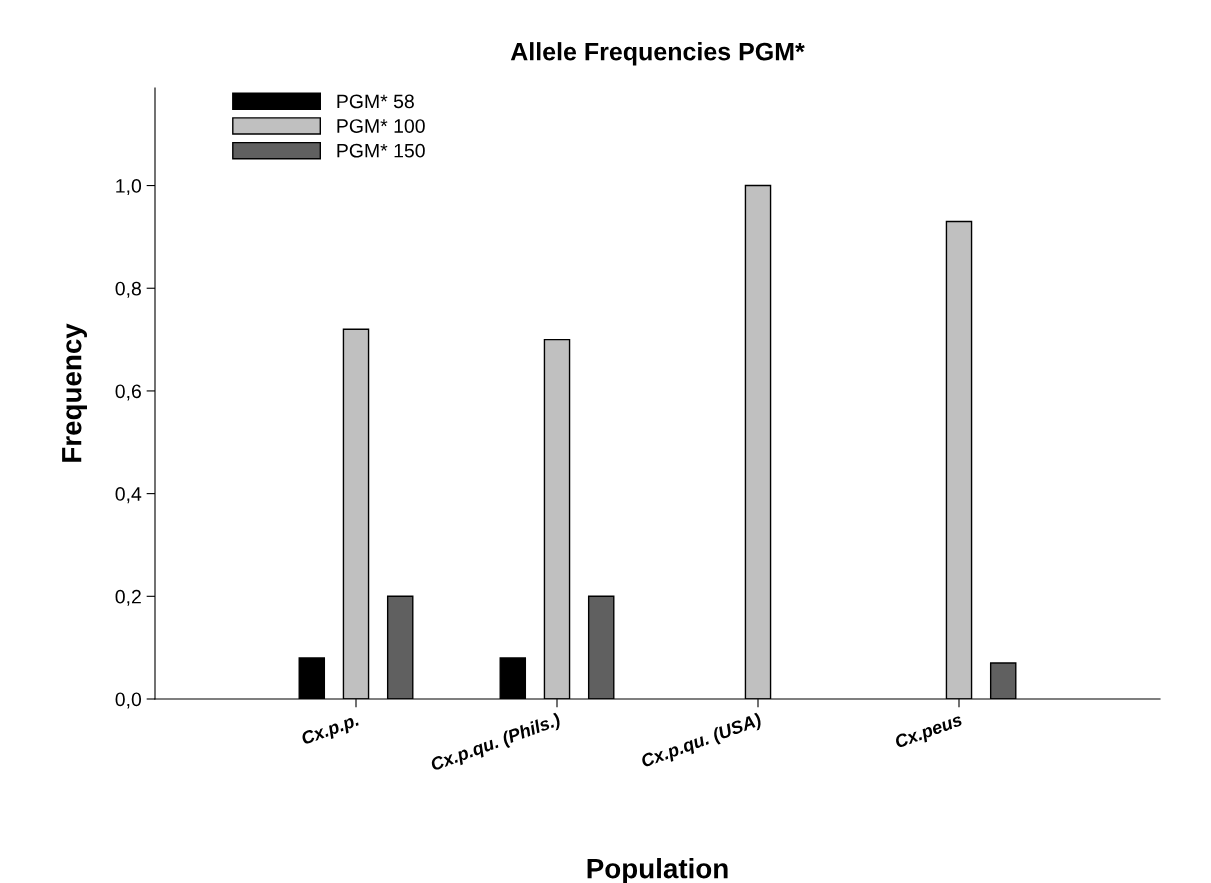 The image size is (1211, 883). Describe the element at coordinates (381, 126) in the screenshot. I see `legend-label: PGM* 100` at that location.